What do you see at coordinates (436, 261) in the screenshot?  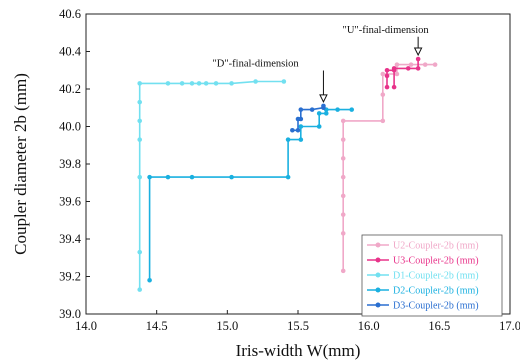 I see `legend-label: U3-Coupler-2b (mm)` at bounding box center [436, 261].